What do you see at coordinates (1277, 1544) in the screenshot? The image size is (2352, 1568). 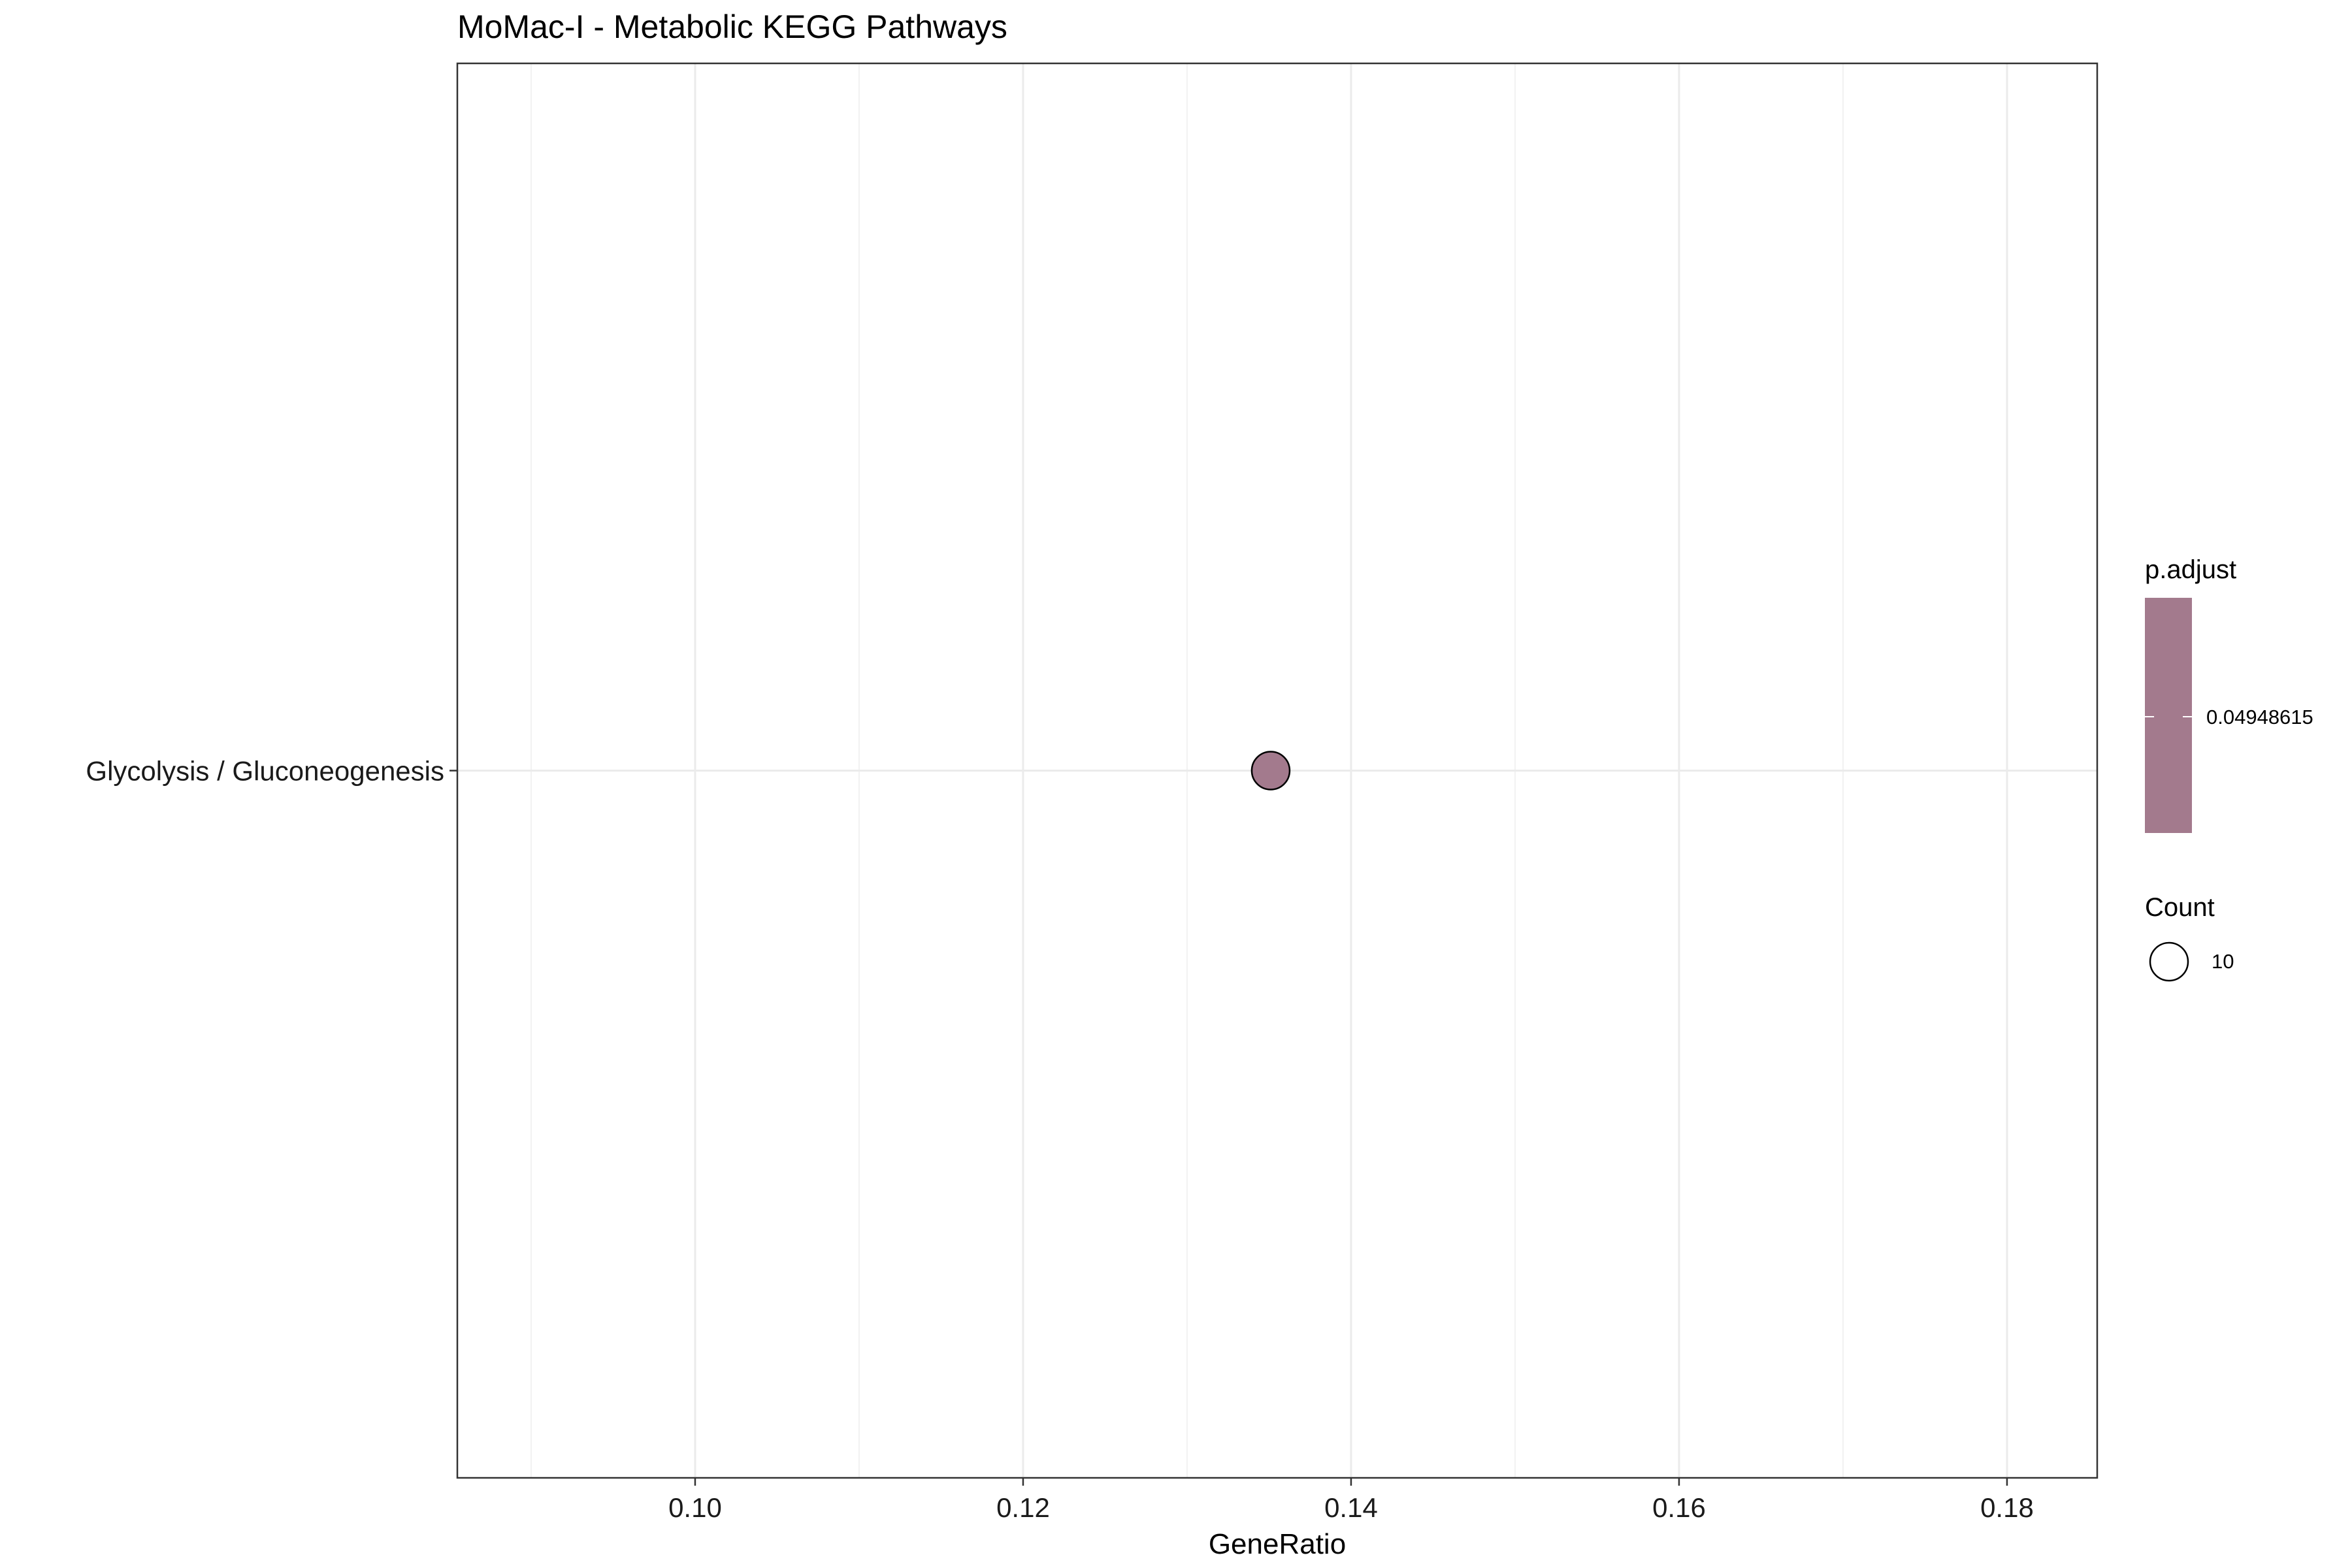 I see `x-axis-title: GeneRatio` at bounding box center [1277, 1544].